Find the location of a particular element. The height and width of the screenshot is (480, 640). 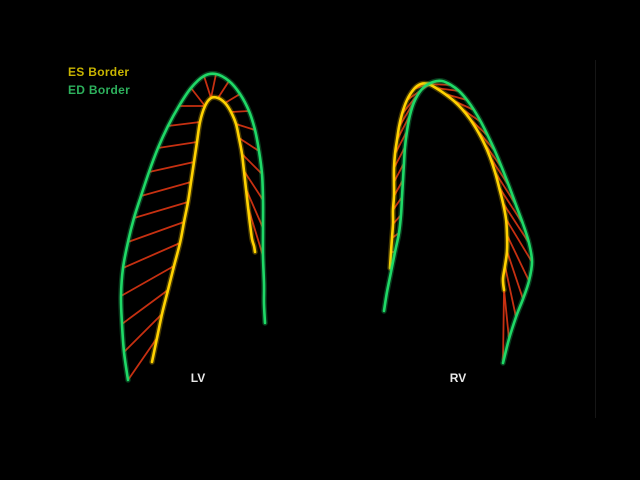

lv-label: LV is located at coordinates (198, 378).